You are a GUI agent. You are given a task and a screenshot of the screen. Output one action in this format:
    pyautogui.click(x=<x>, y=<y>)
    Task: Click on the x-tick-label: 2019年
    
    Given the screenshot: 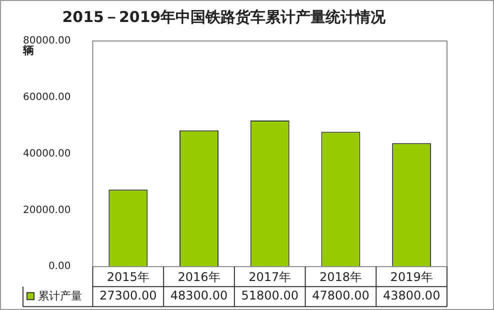 What is the action you would take?
    pyautogui.click(x=411, y=277)
    